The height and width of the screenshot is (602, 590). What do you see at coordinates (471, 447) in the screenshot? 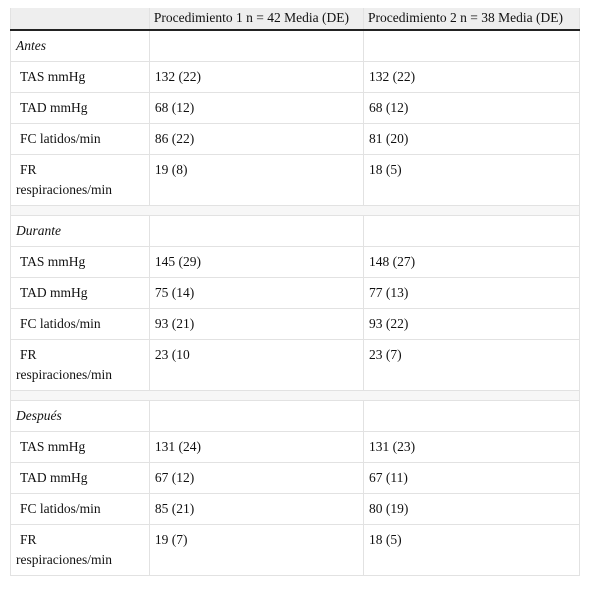
I see `value-cell: 131 (23)` at bounding box center [471, 447].